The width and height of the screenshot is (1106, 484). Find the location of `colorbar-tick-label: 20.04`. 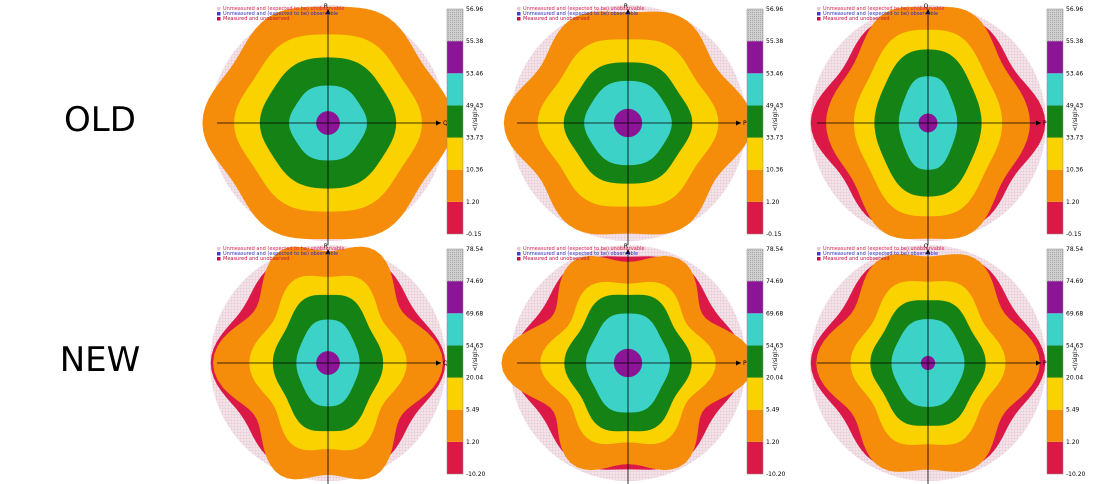

colorbar-tick-label: 20.04 is located at coordinates (474, 378).